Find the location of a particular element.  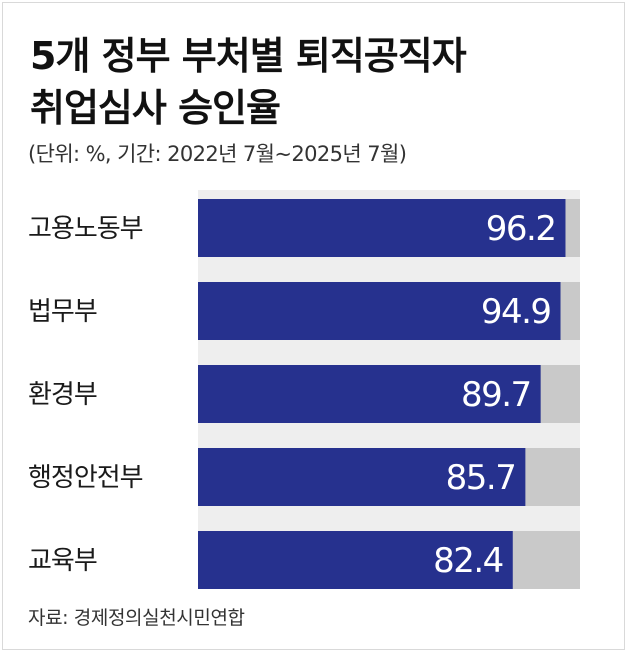

value-label: 94.9 is located at coordinates (516, 312).